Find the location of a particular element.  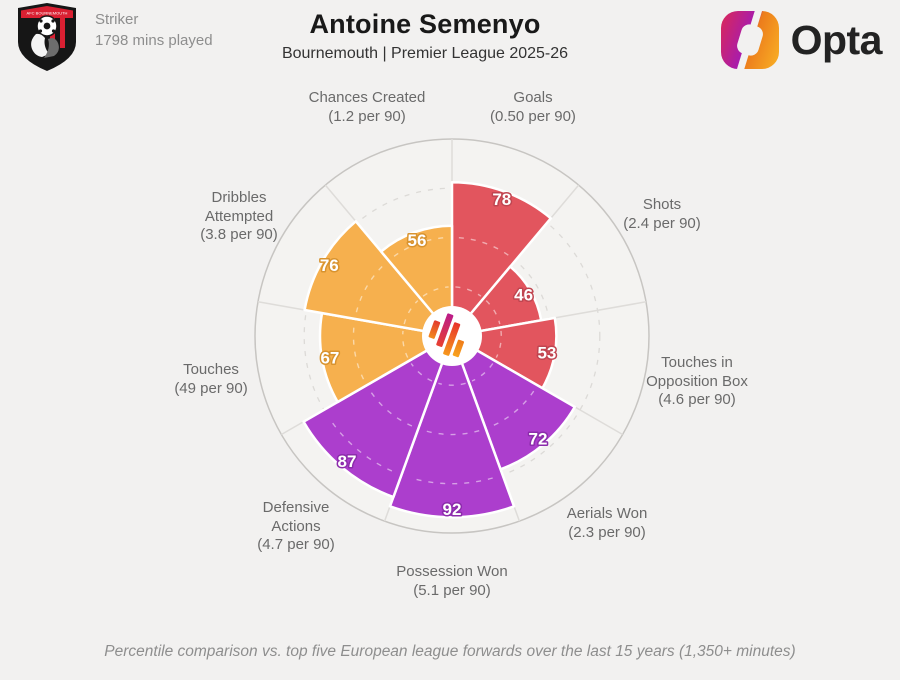

crest-text: AFC BOURNEMOUTH is located at coordinates (47, 13).